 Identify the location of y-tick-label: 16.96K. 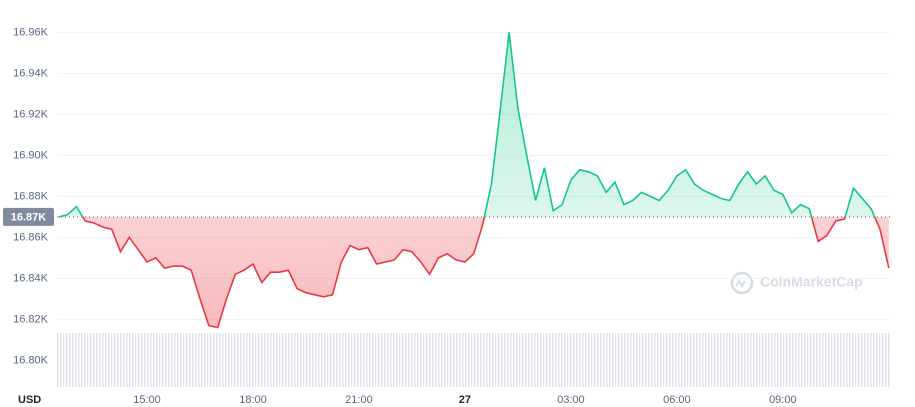
(31, 32).